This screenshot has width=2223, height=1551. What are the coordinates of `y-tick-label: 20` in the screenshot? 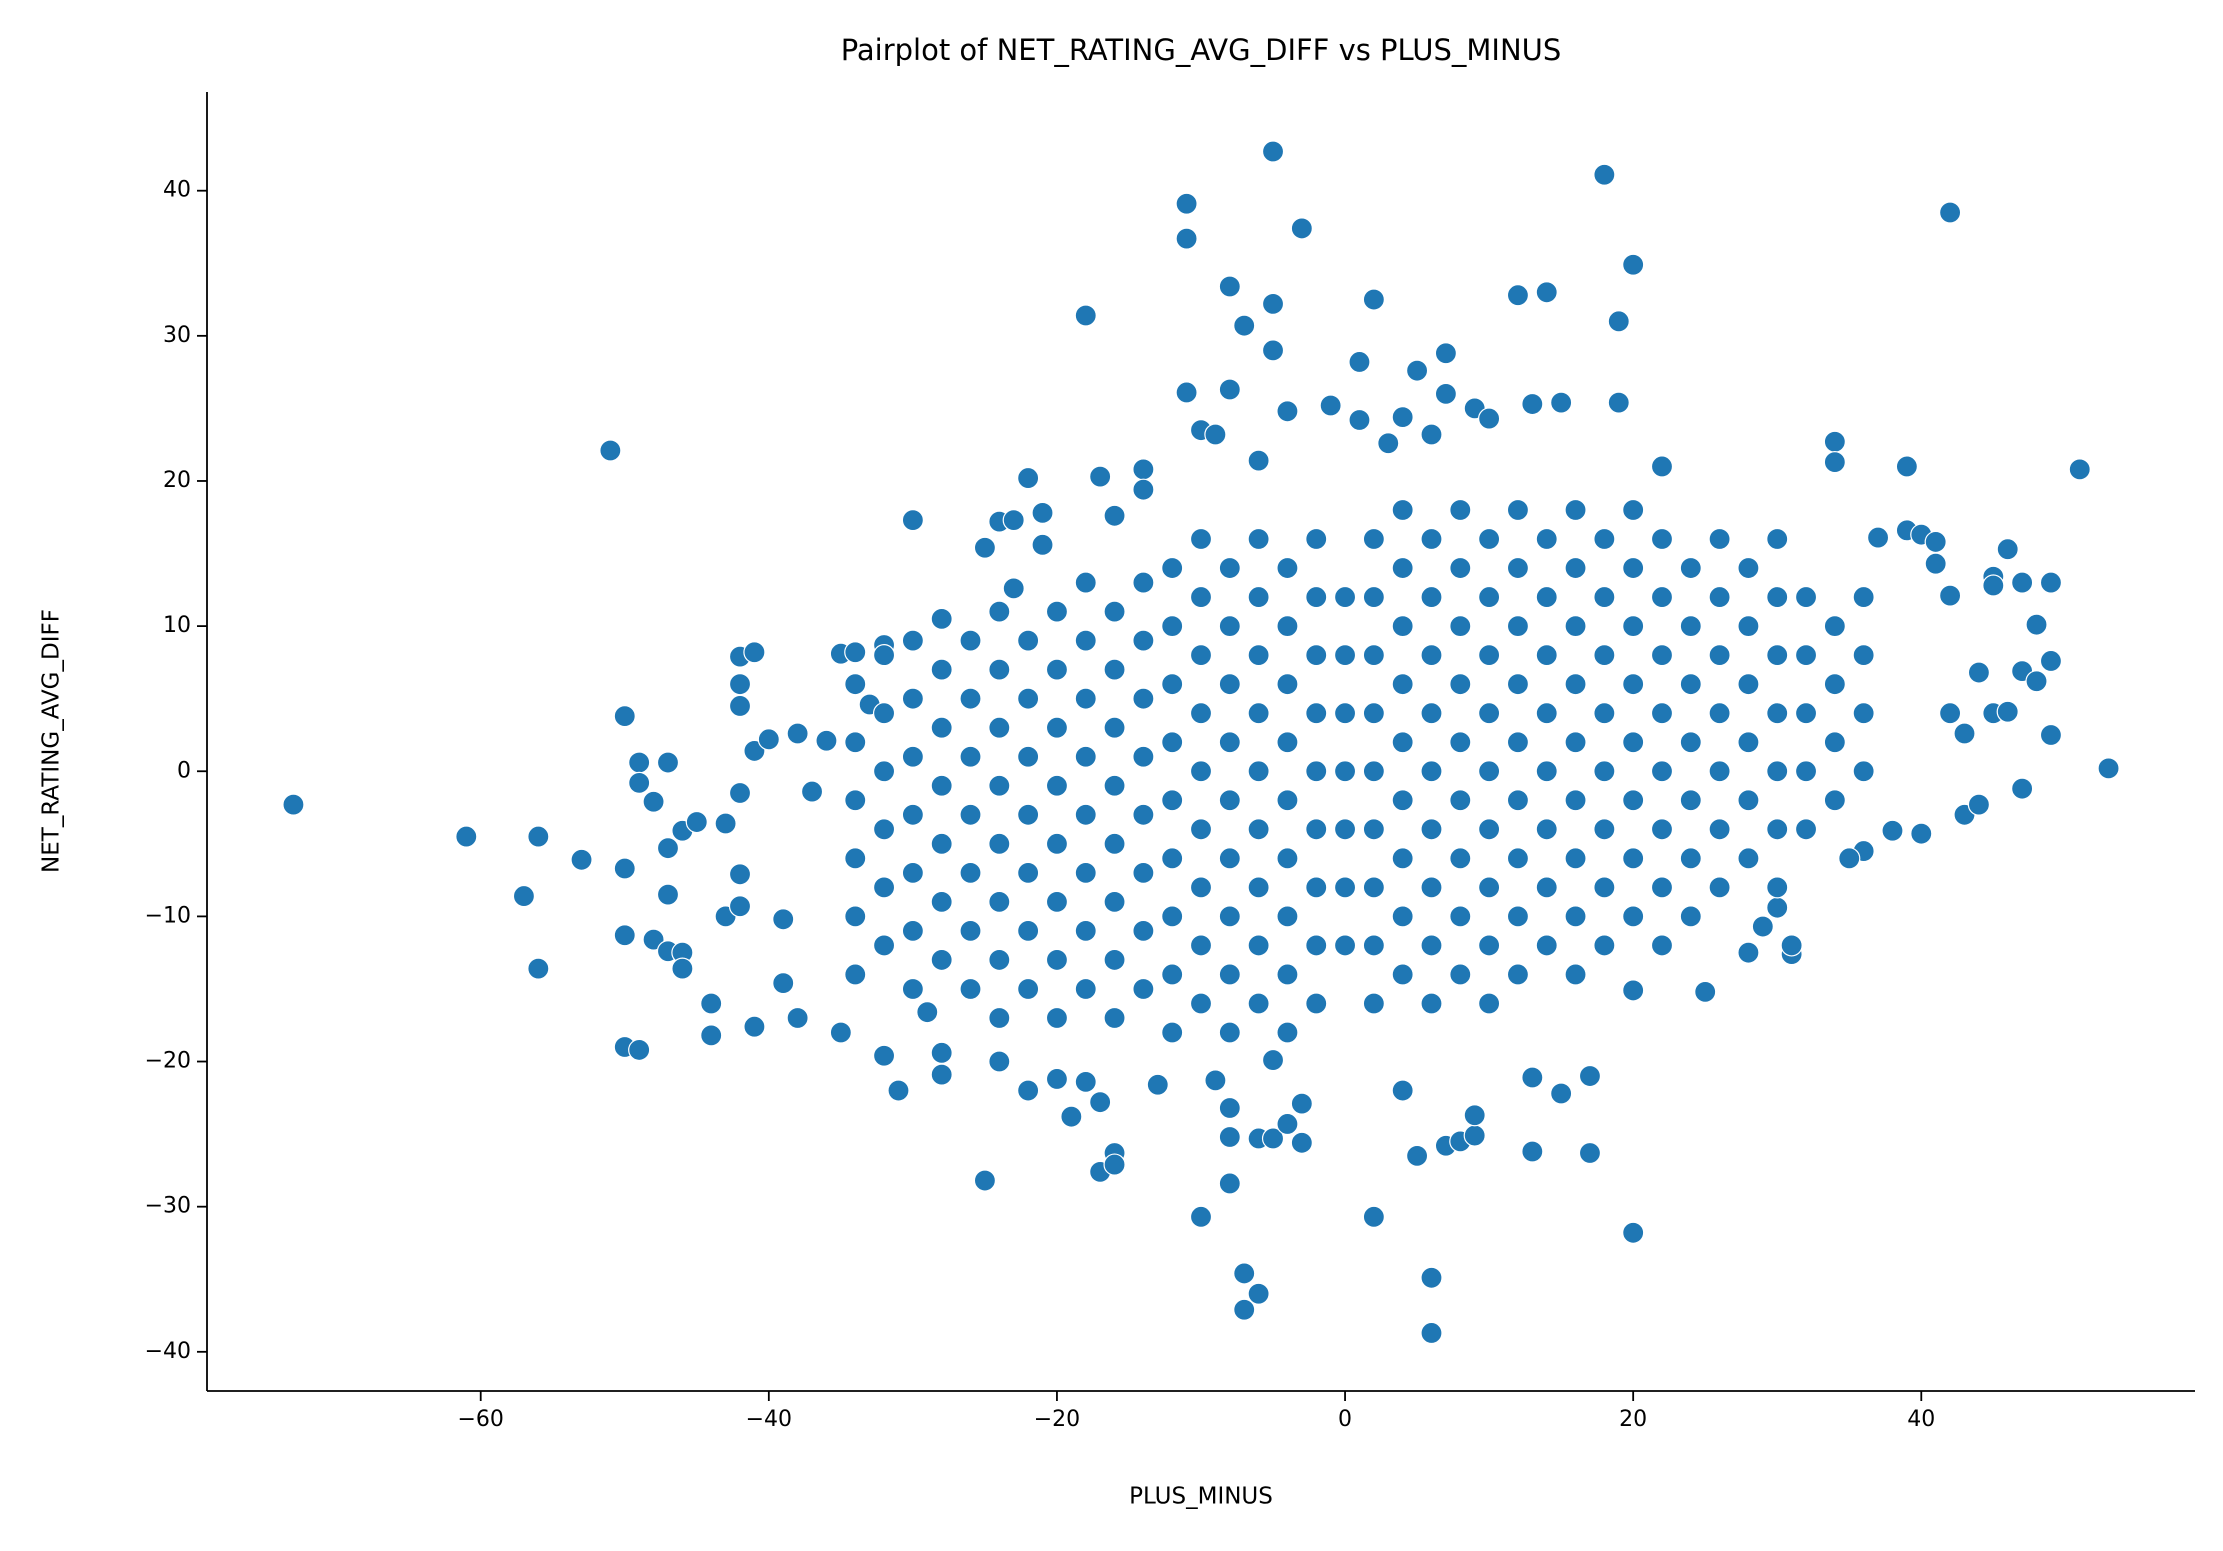 It's located at (177, 480).